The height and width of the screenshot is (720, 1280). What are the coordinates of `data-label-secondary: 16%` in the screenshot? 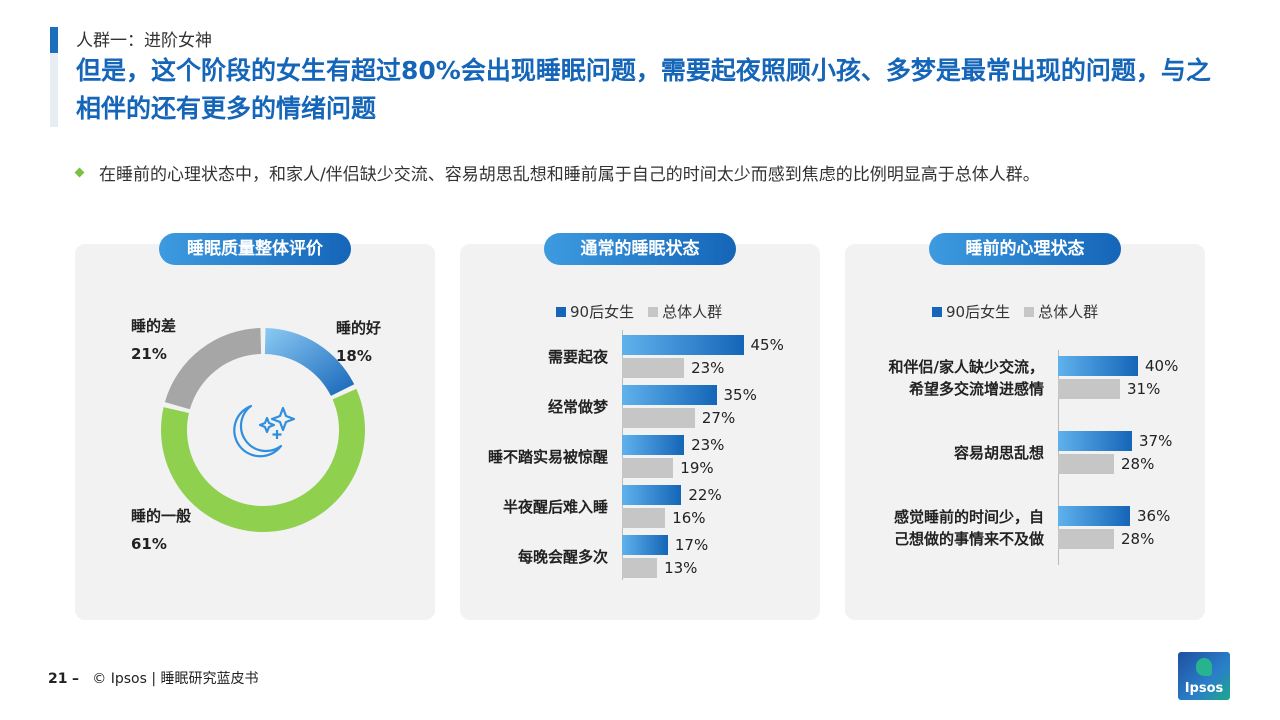 It's located at (689, 518).